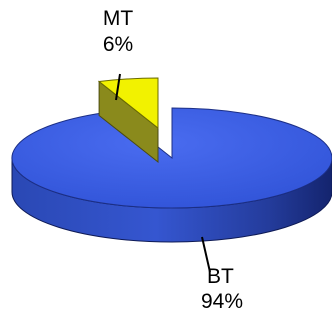 The width and height of the screenshot is (332, 322). Describe the element at coordinates (118, 87) in the screenshot. I see `leader-line-mt` at that location.